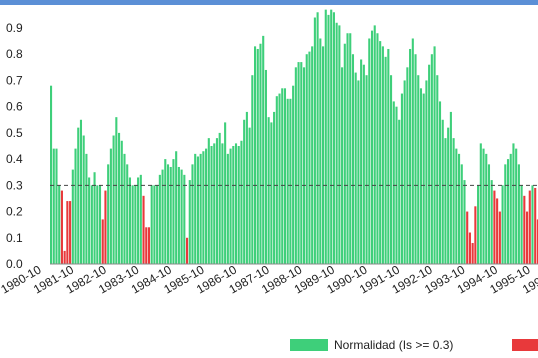 The width and height of the screenshot is (538, 358). What do you see at coordinates (14, 133) in the screenshot?
I see `y-tick-label: 0.5` at bounding box center [14, 133].